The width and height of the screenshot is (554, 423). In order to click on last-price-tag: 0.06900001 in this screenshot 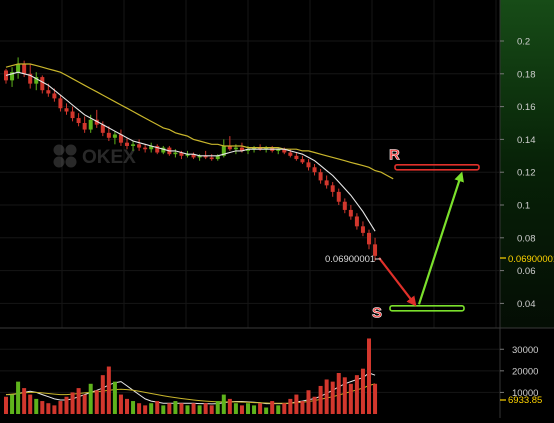, I will do `click(527, 259)`.